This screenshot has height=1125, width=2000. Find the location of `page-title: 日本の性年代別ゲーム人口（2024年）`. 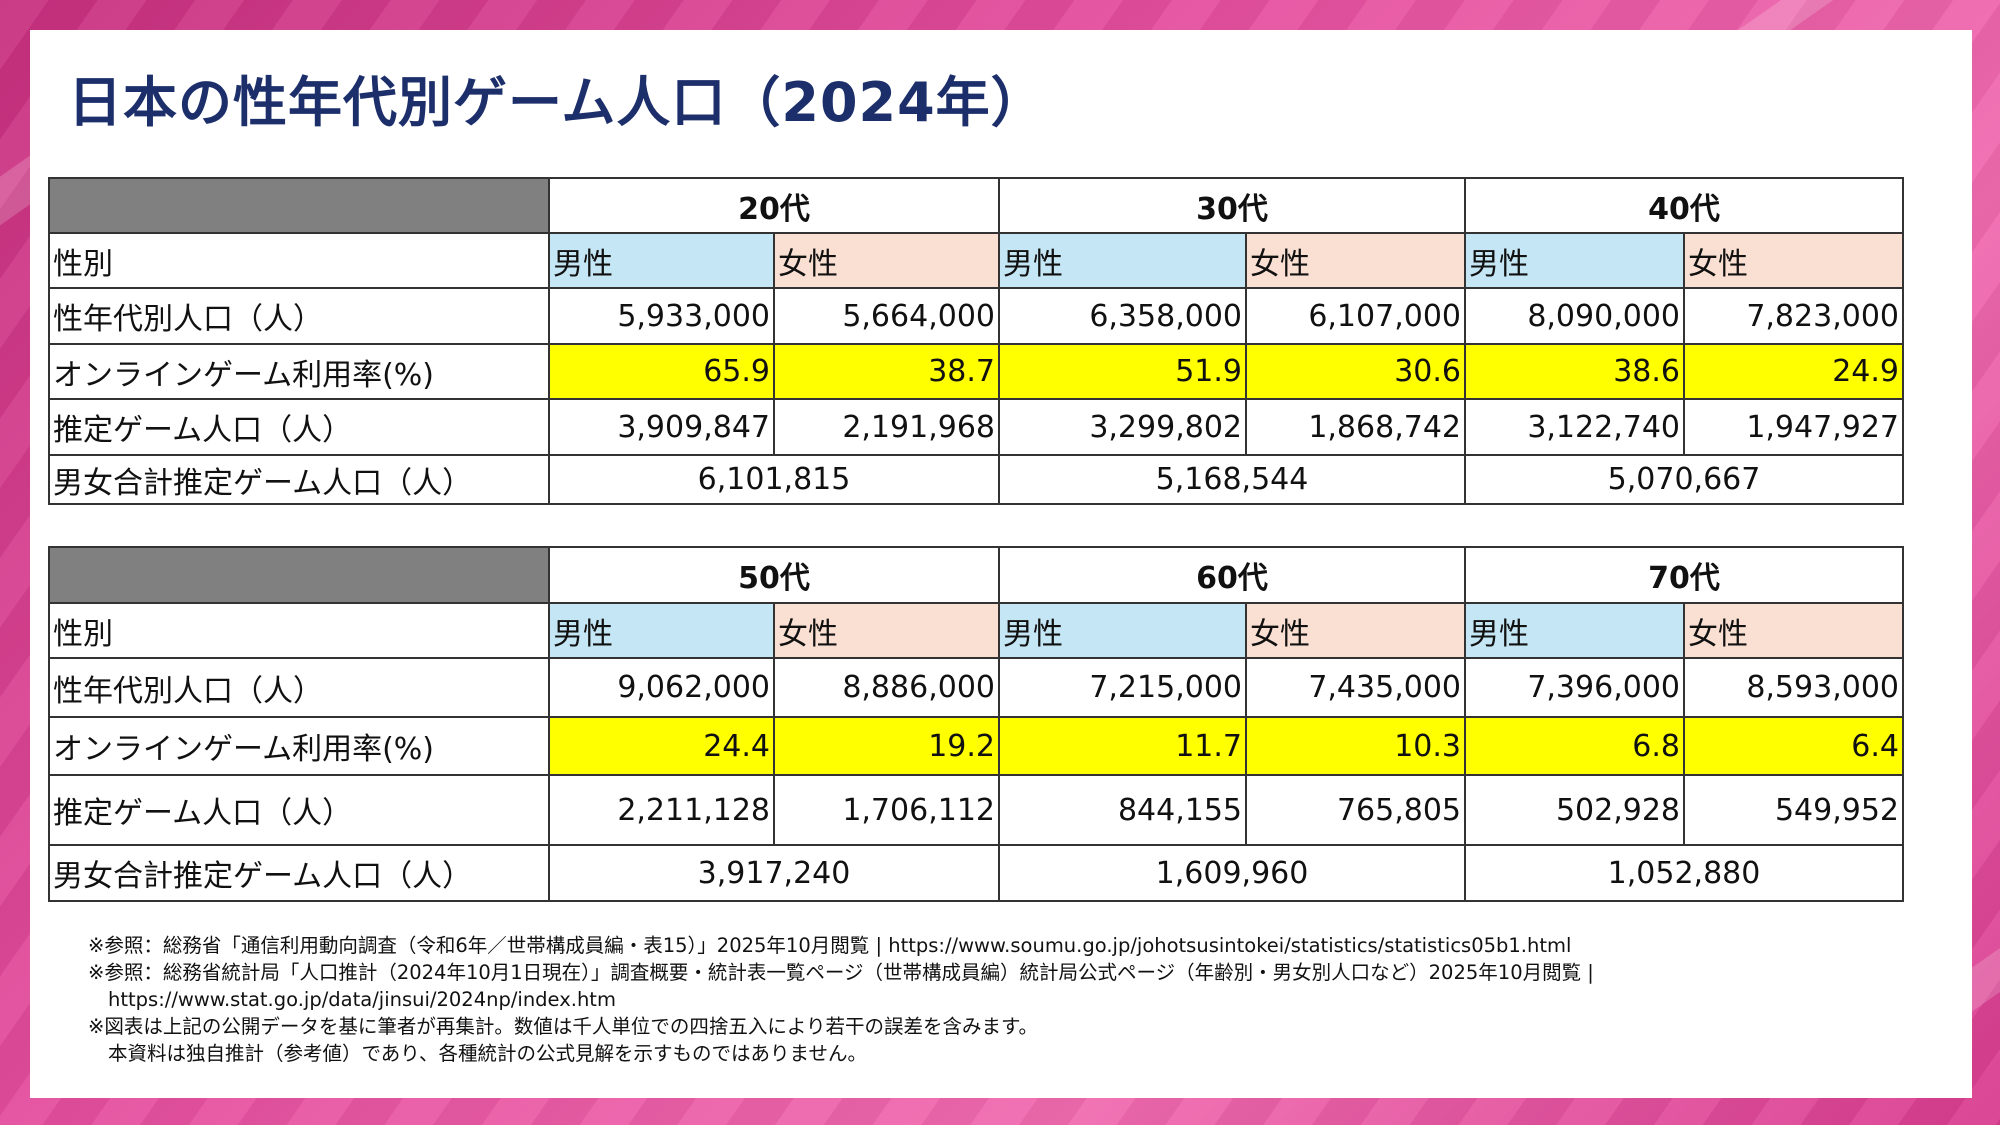

page-title: 日本の性年代別ゲーム人口（2024年） is located at coordinates (557, 102).